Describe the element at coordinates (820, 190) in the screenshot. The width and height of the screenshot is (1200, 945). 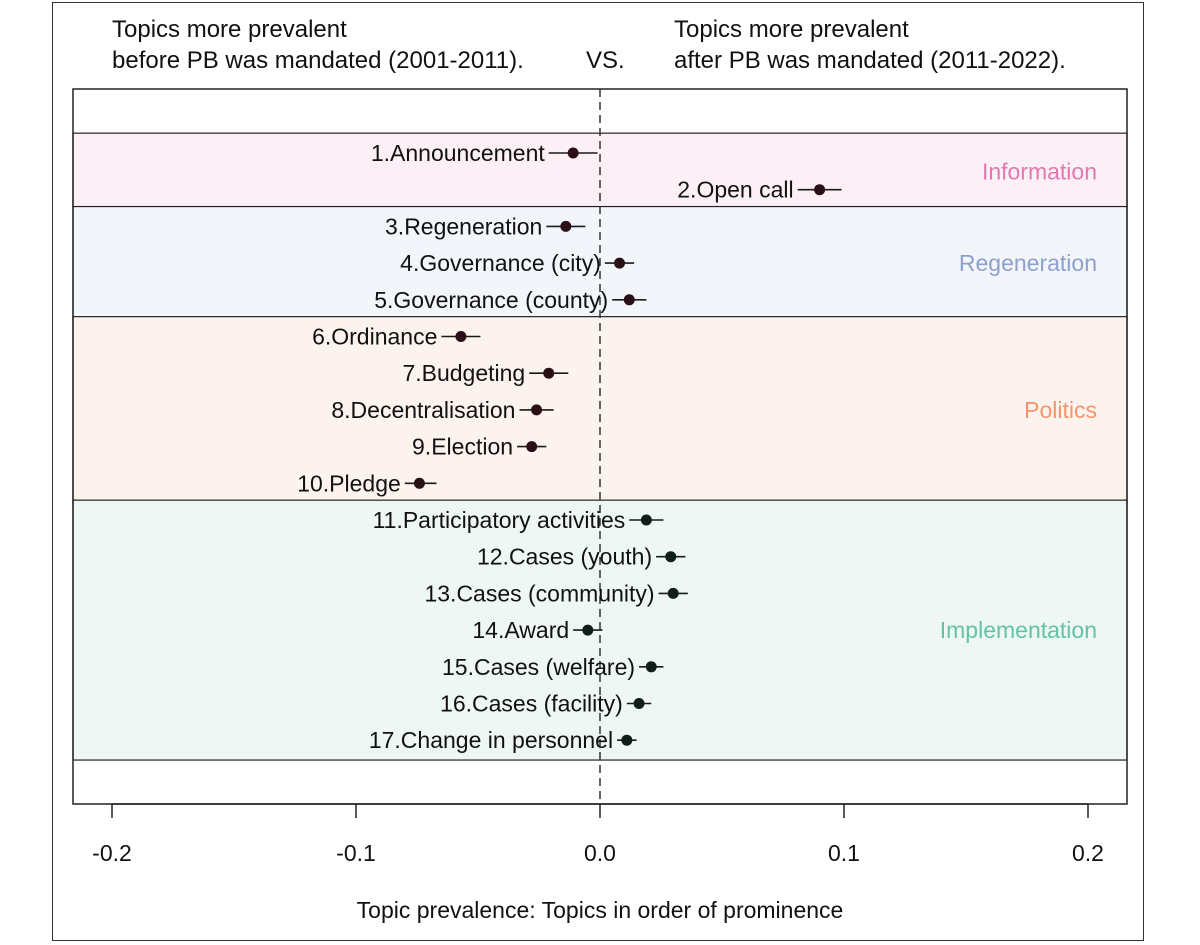
I see `topic-2-point` at that location.